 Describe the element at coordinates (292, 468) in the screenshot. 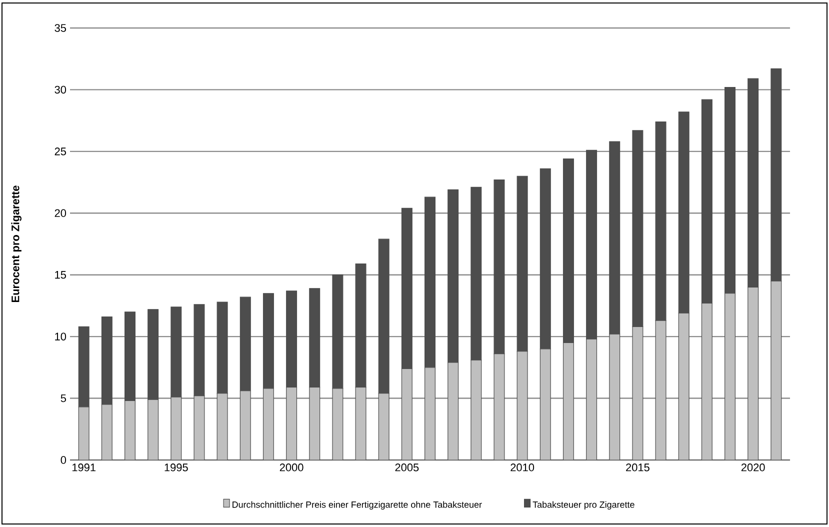

I see `x-tick-label: 2000` at that location.